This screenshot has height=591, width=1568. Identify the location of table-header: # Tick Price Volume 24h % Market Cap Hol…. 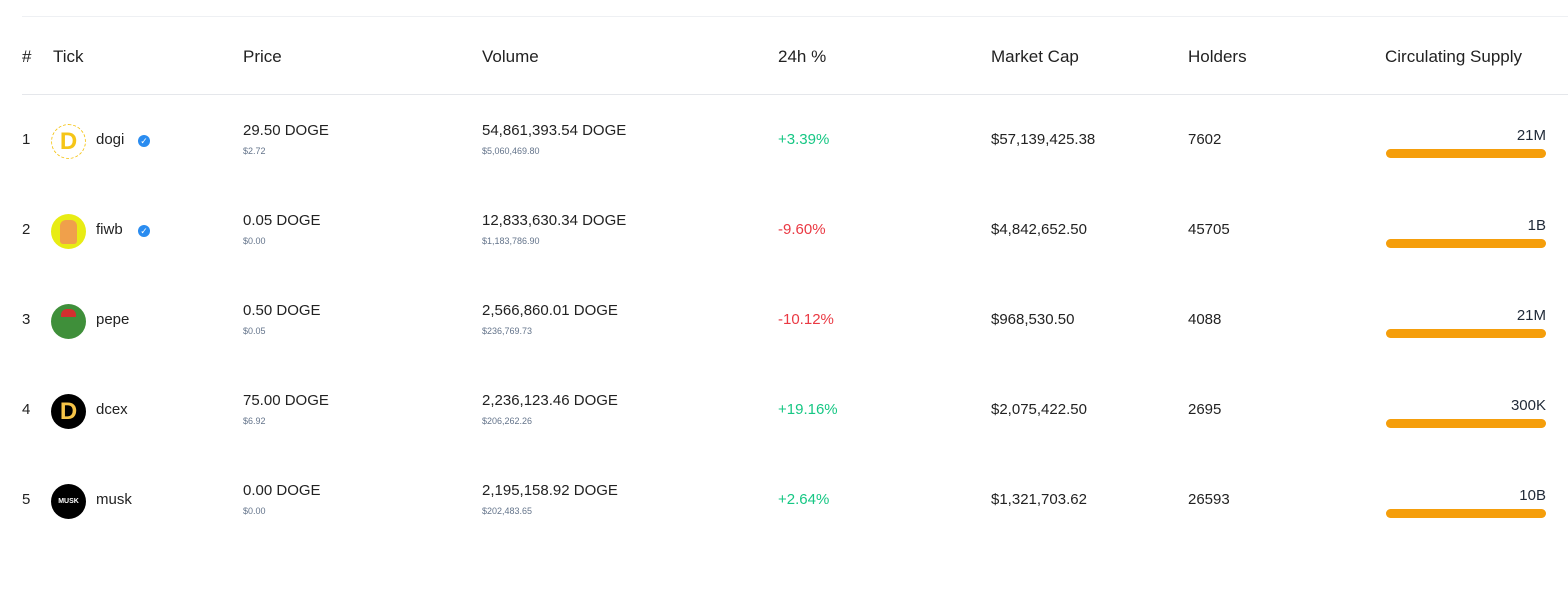
(784, 56).